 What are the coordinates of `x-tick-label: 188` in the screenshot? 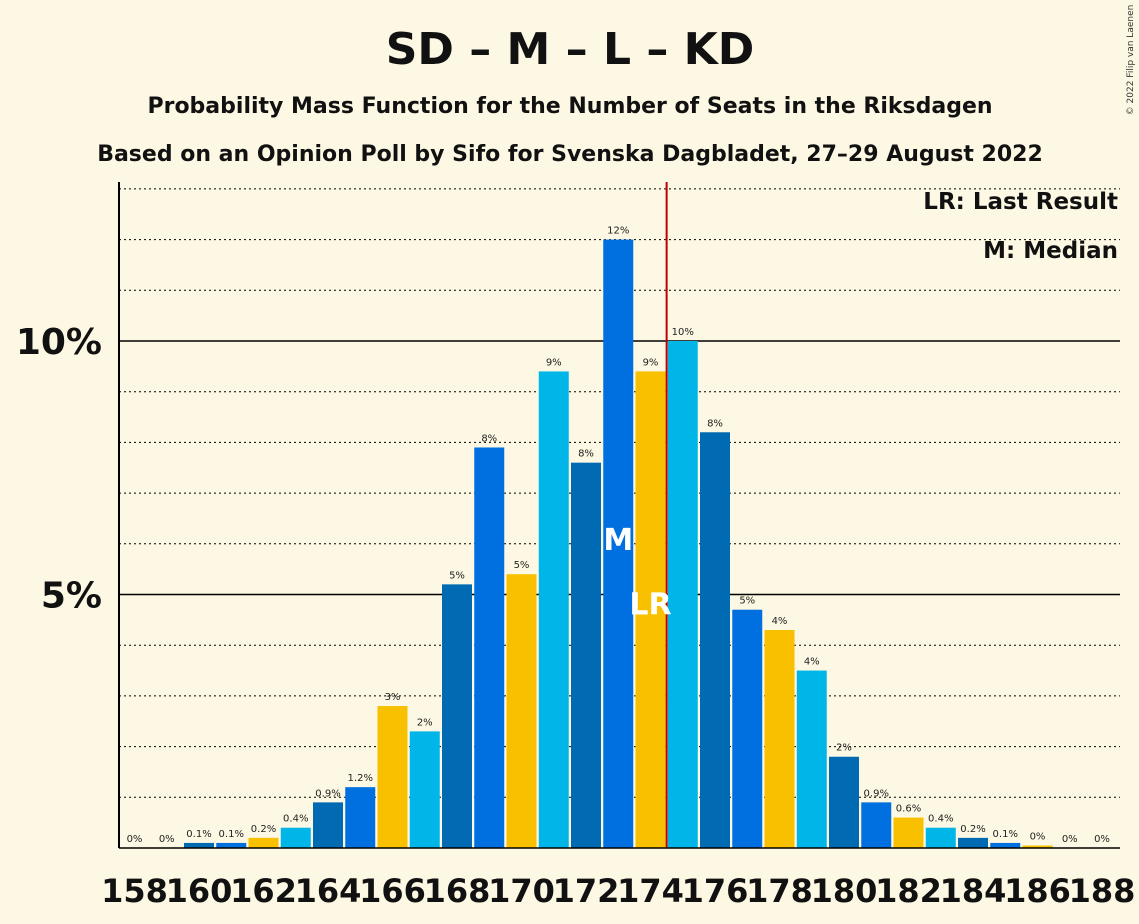 It's located at (1102, 891).